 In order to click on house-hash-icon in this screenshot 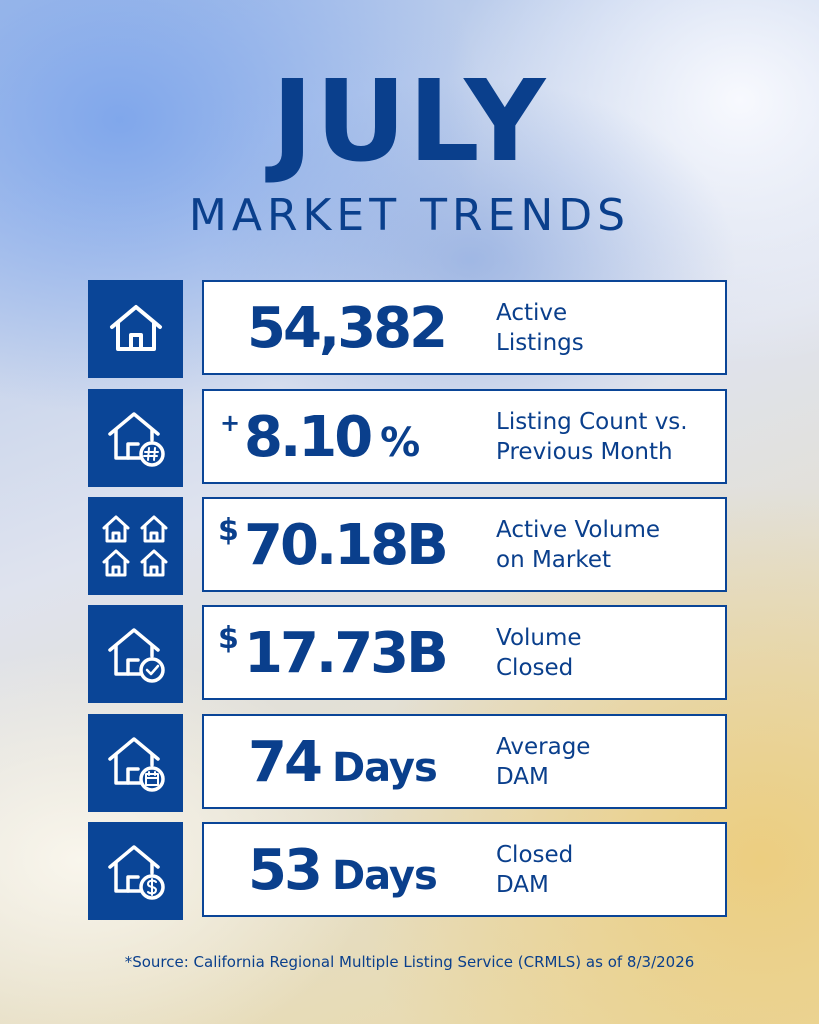, I will do `click(135, 438)`.